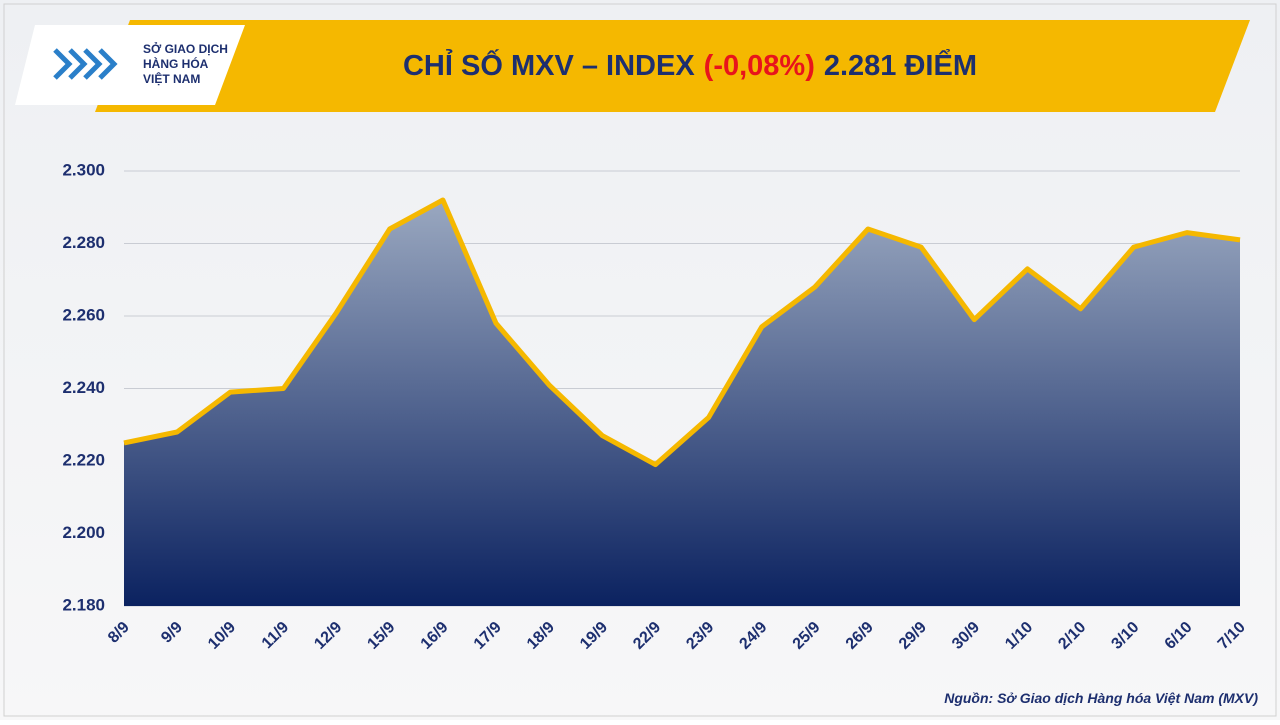  I want to click on header-band, so click(672, 66).